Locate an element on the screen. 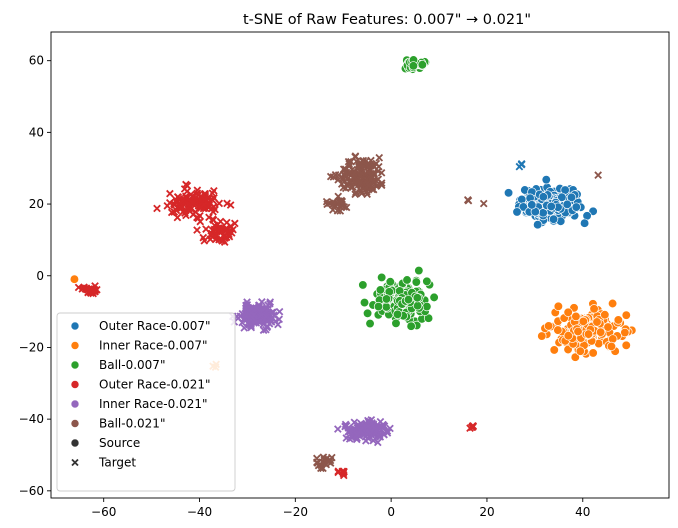 The width and height of the screenshot is (678, 528). legend-box is located at coordinates (146, 402).